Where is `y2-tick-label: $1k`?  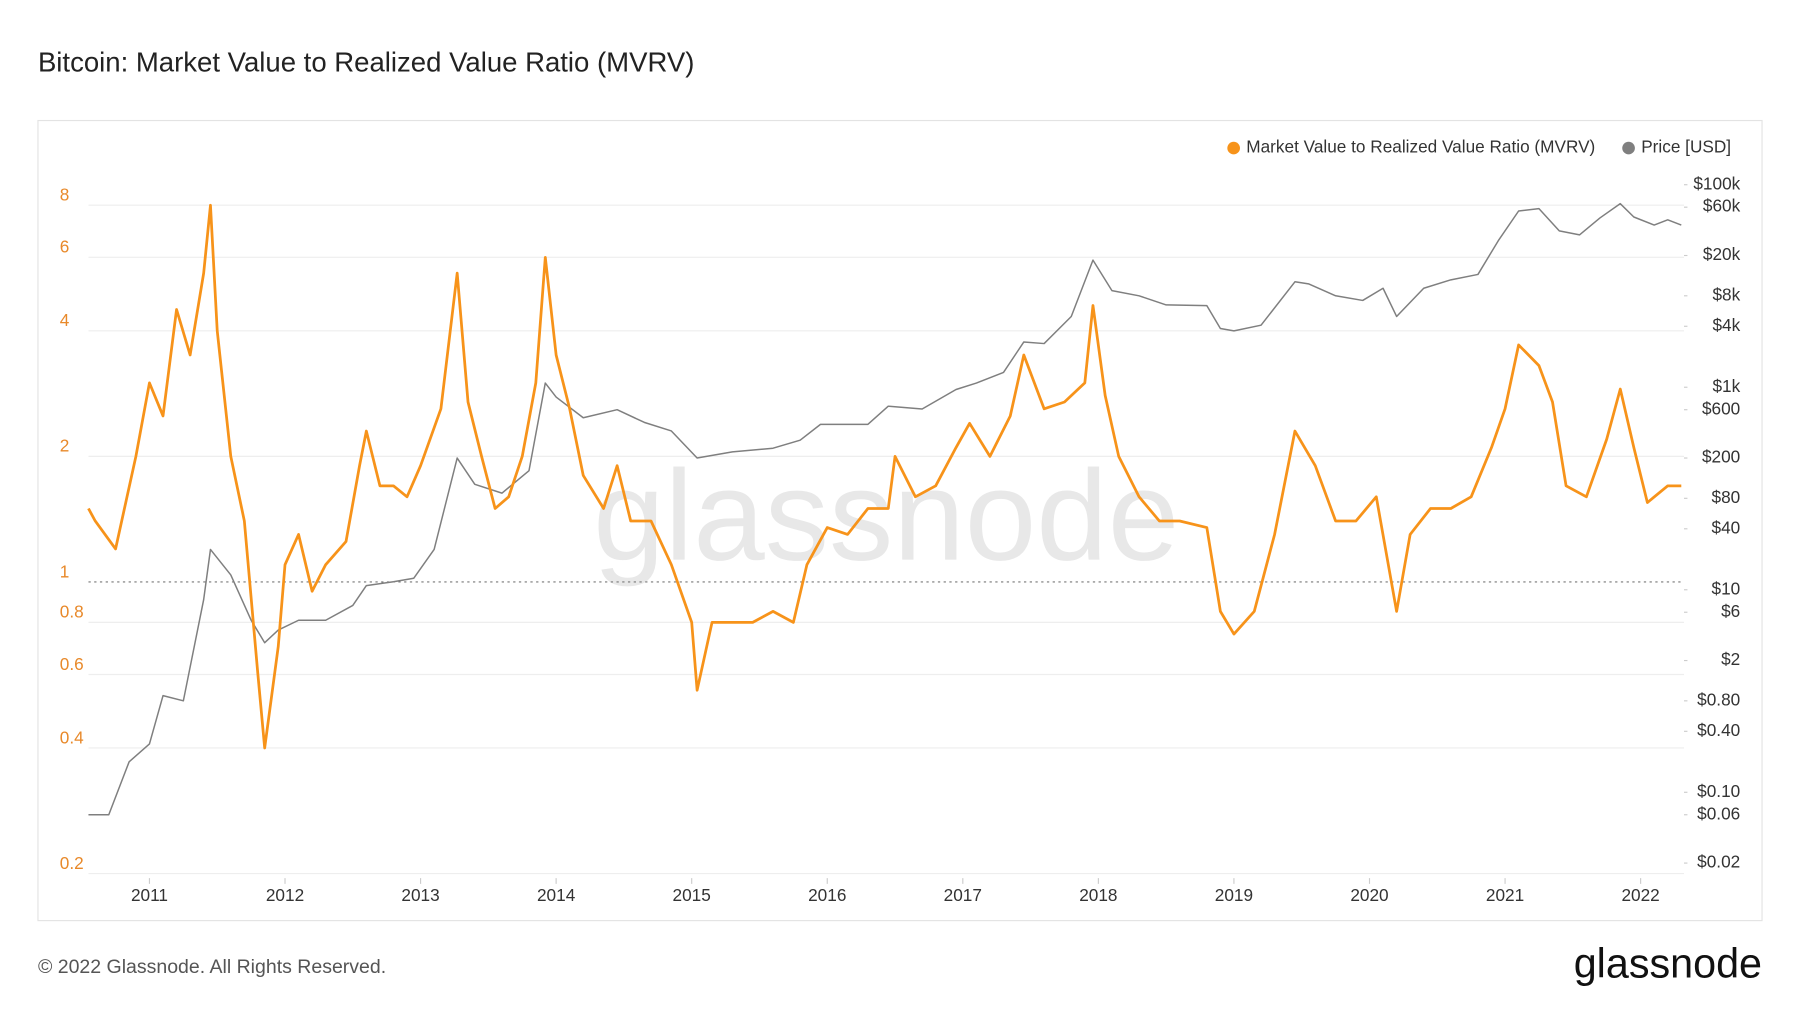
y2-tick-label: $1k is located at coordinates (1726, 386).